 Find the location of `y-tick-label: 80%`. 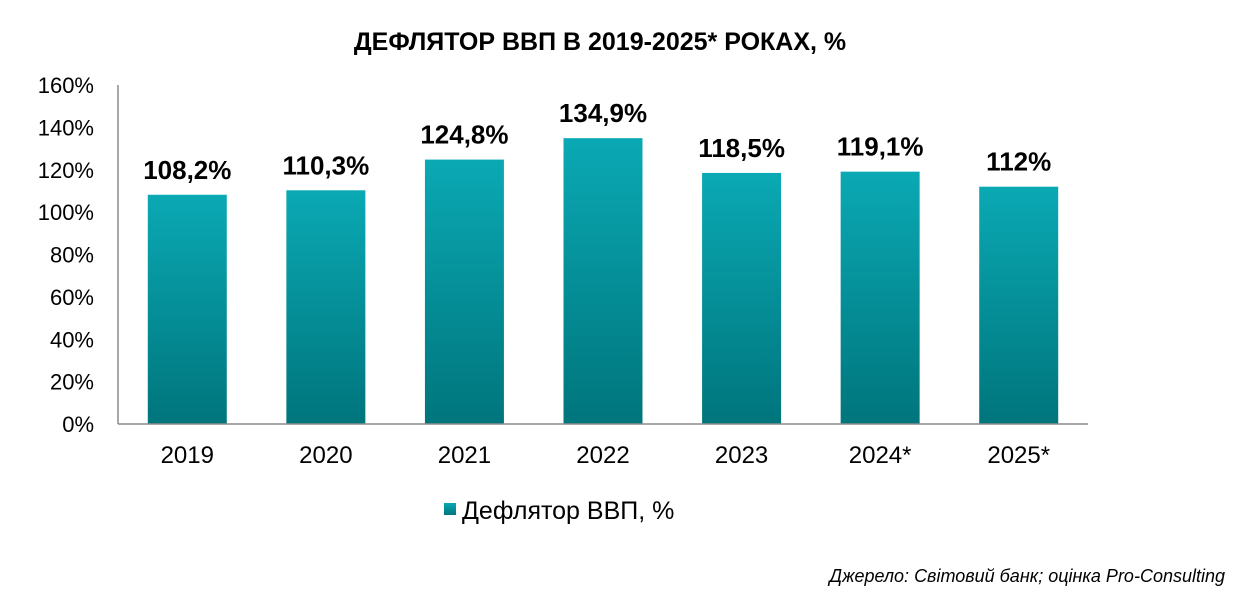

y-tick-label: 80% is located at coordinates (72, 255).